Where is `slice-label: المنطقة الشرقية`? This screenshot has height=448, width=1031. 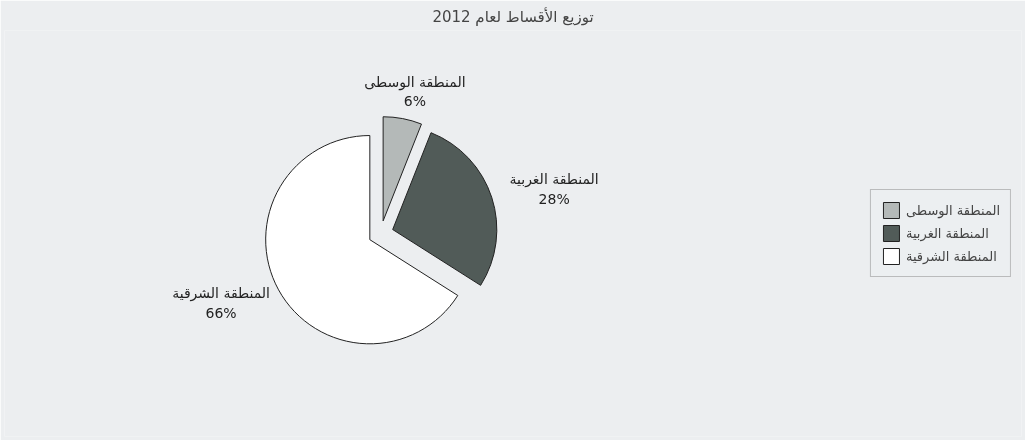
slice-label: المنطقة الشرقية is located at coordinates (221, 294).